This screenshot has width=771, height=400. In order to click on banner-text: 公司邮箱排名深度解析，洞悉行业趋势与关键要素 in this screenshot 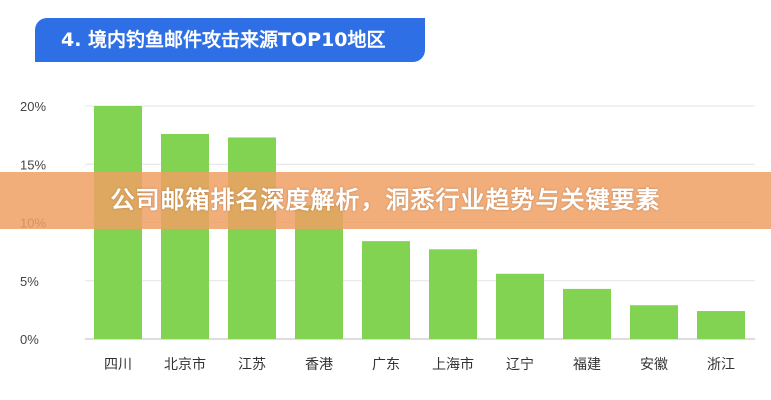, I will do `click(385, 200)`.